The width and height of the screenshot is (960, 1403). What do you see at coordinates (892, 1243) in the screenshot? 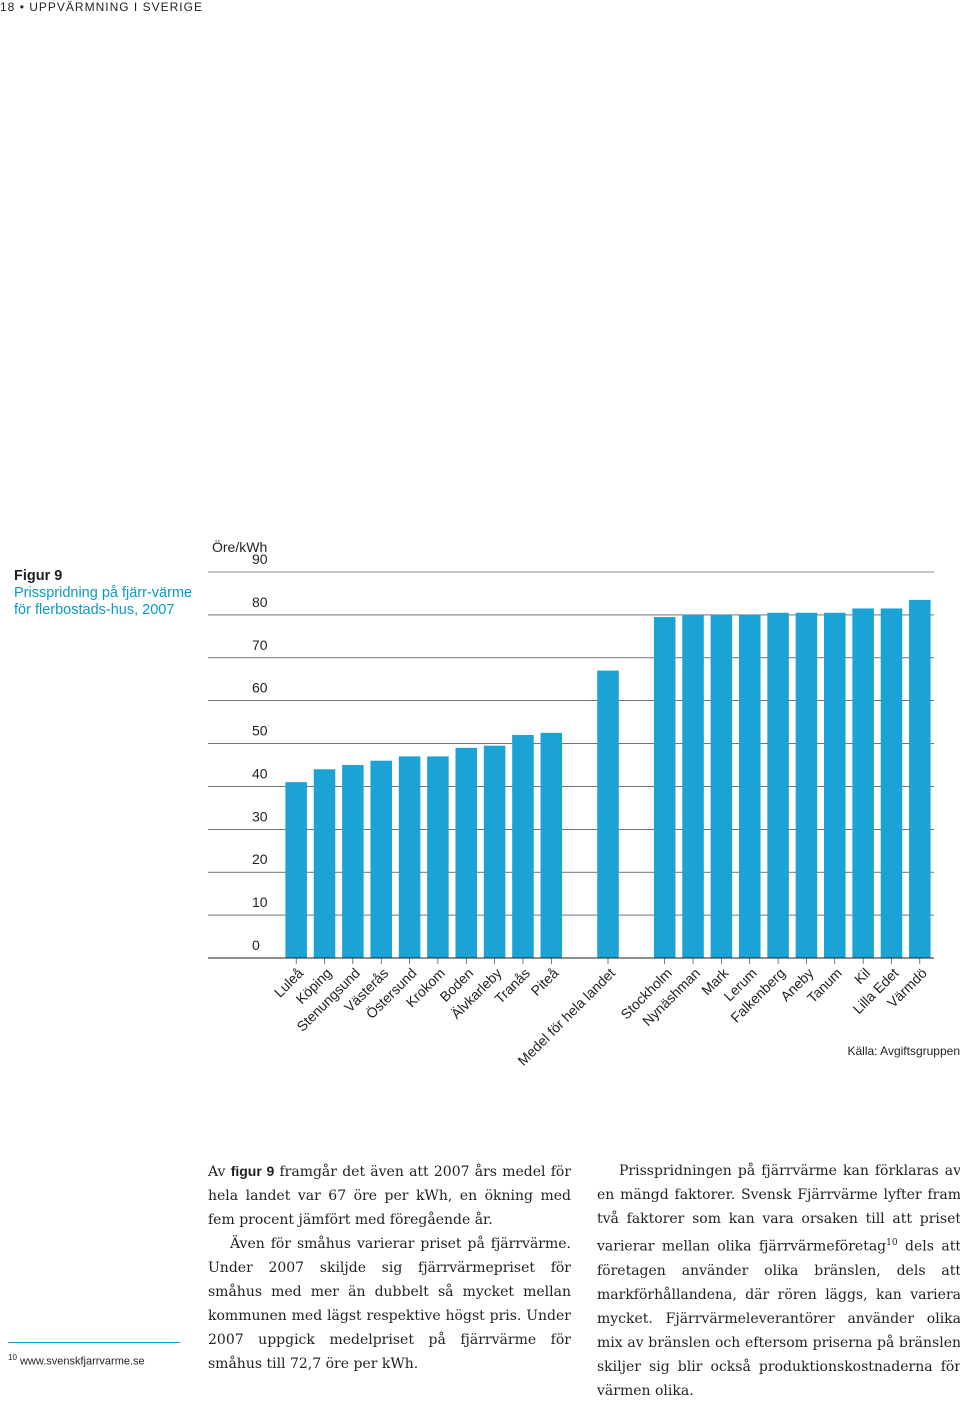
I see `footnote-reference: 10` at bounding box center [892, 1243].